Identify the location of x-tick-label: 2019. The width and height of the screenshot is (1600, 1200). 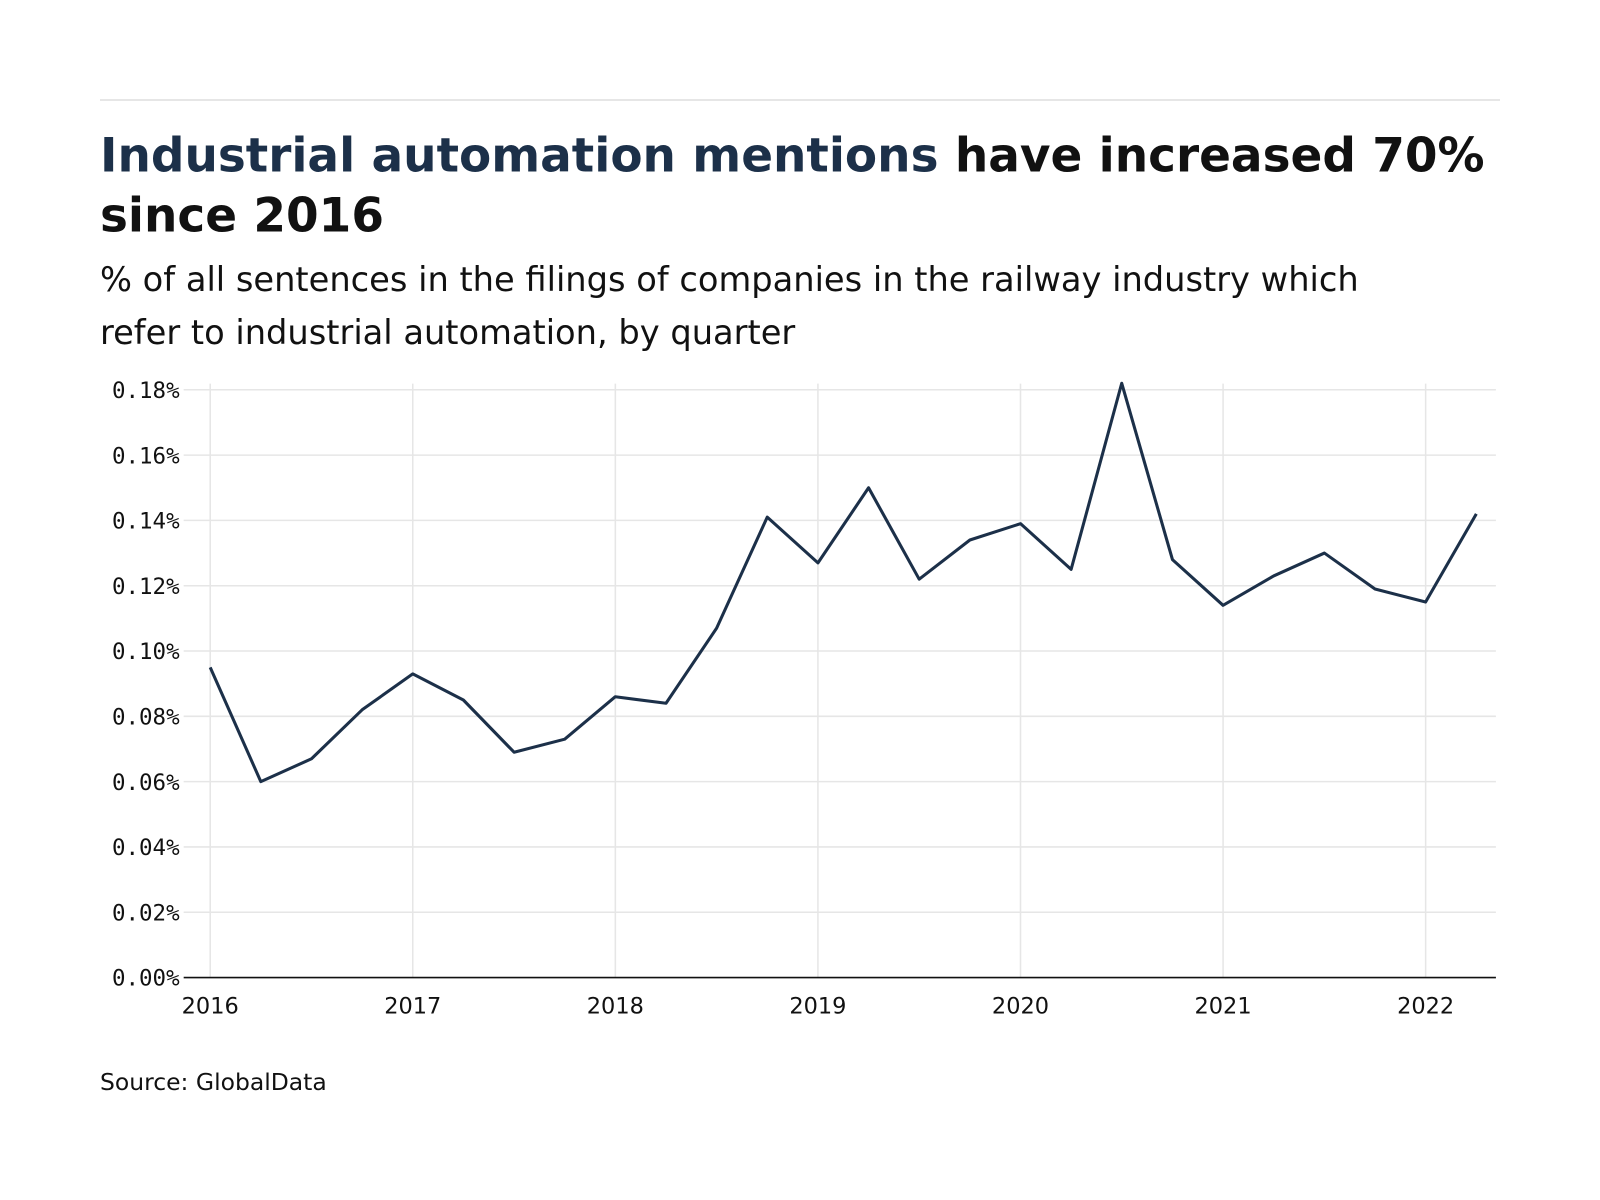
(817, 1006).